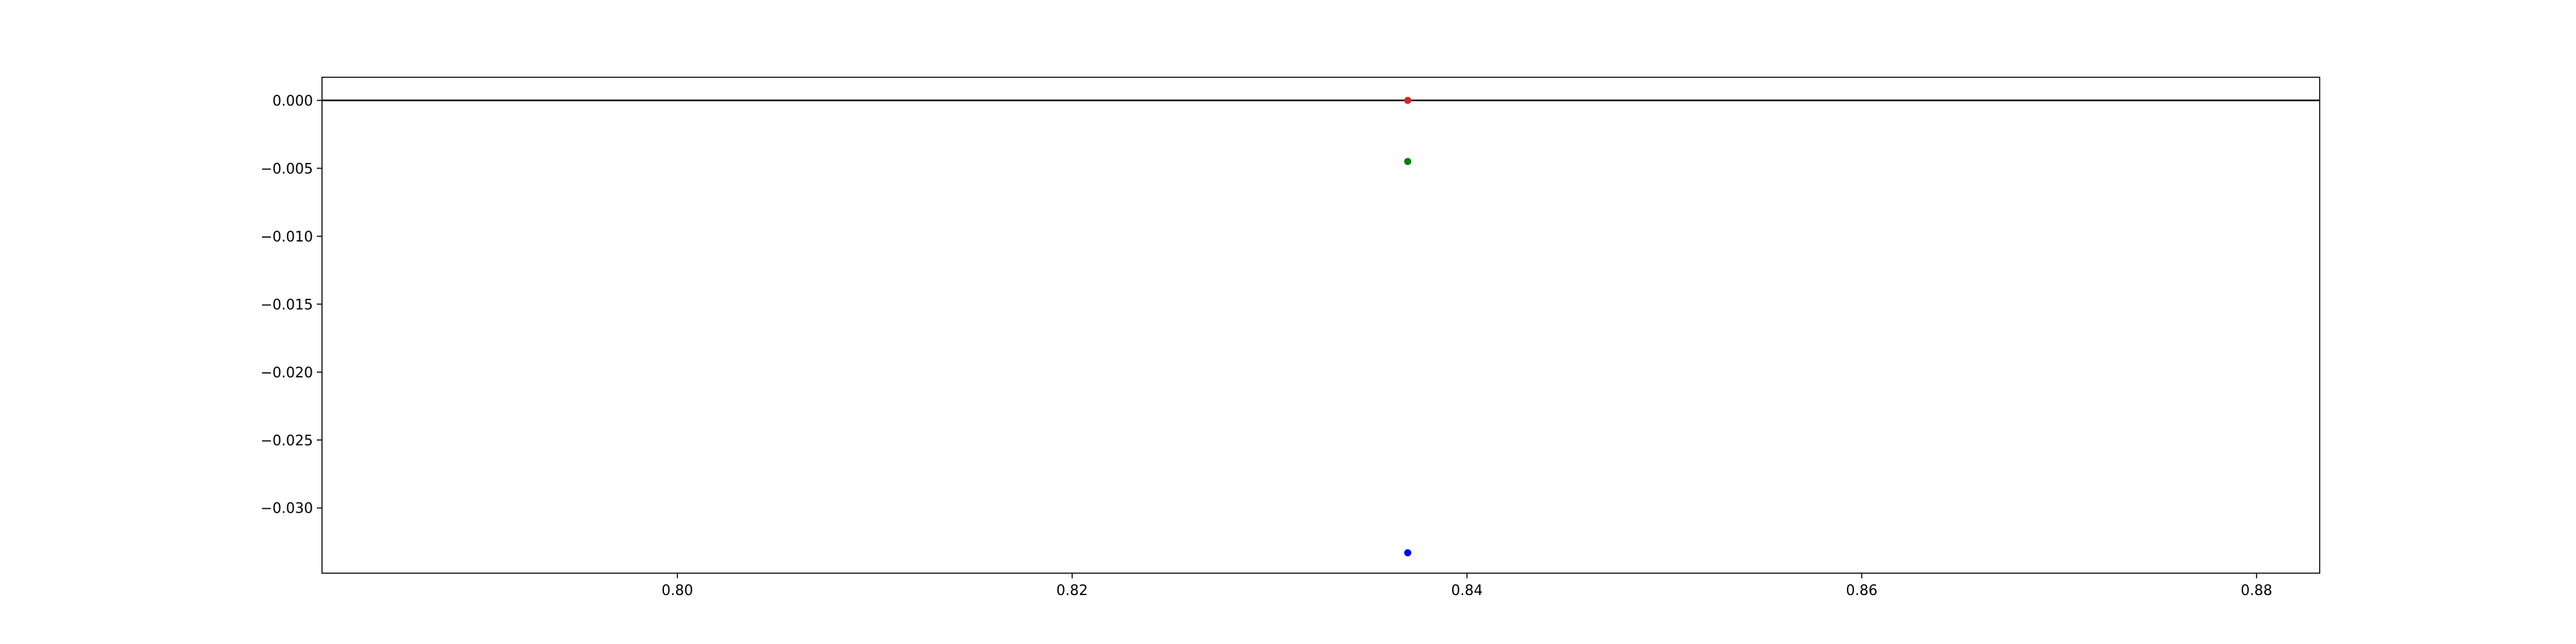 This screenshot has width=2576, height=644. I want to click on x-tick-label: 0.86, so click(1861, 591).